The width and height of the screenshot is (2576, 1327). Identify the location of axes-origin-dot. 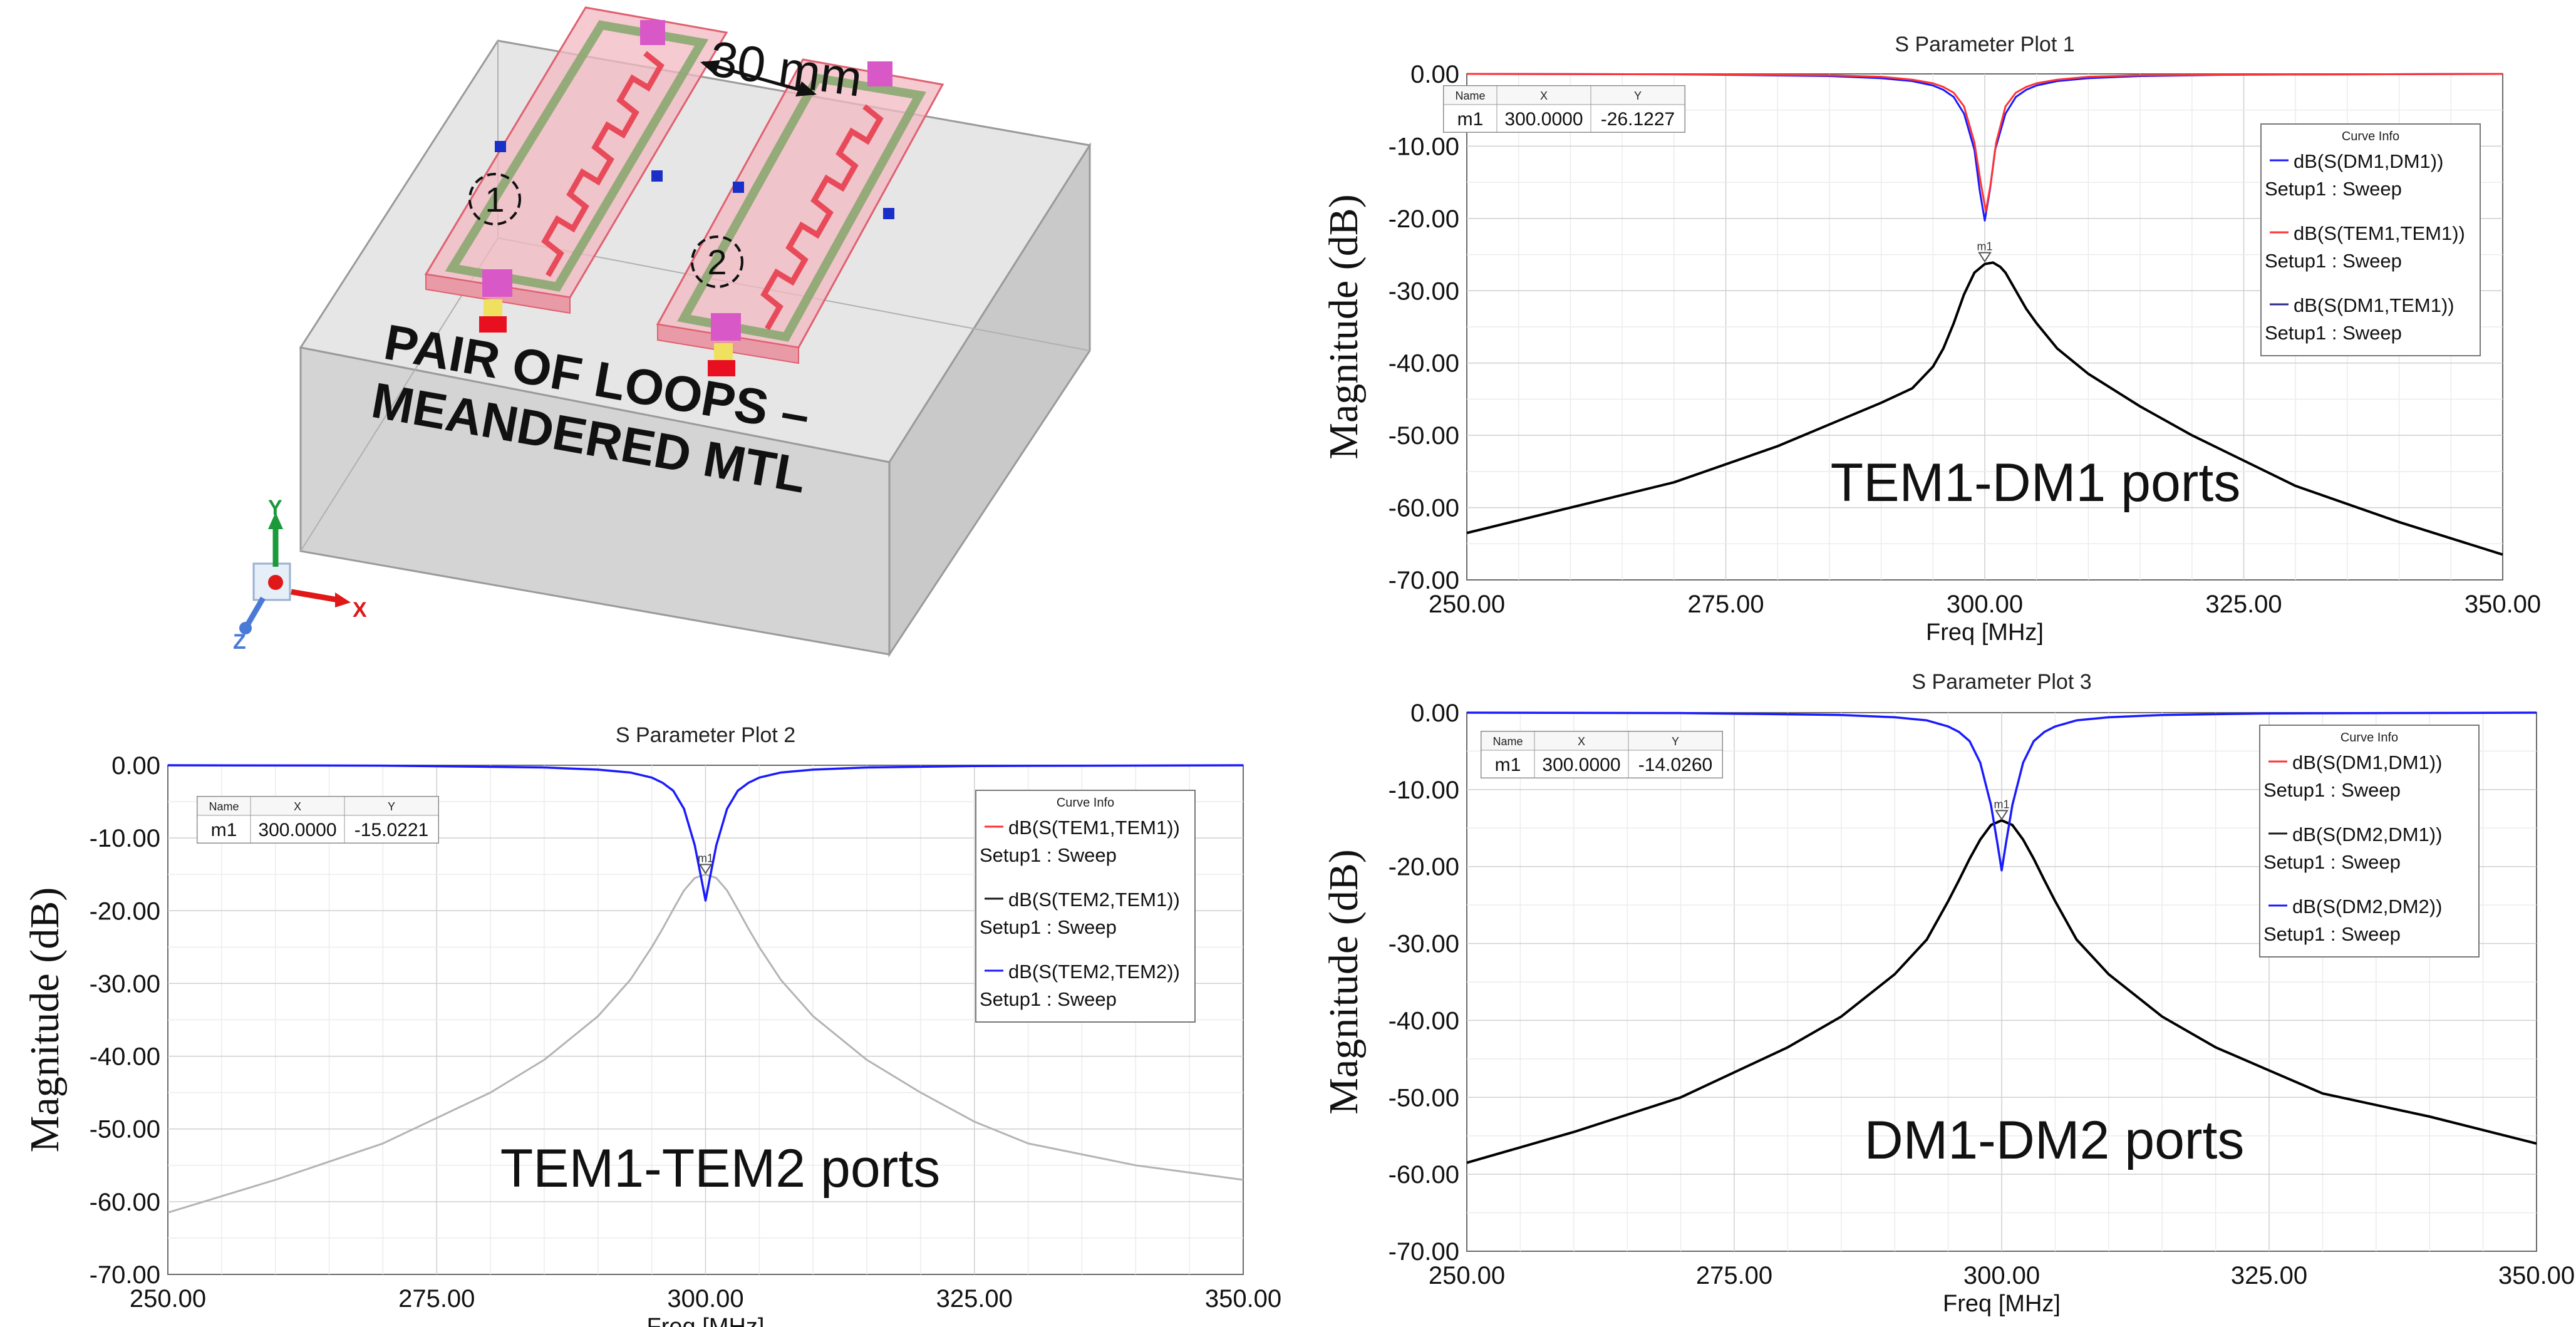
(275, 582).